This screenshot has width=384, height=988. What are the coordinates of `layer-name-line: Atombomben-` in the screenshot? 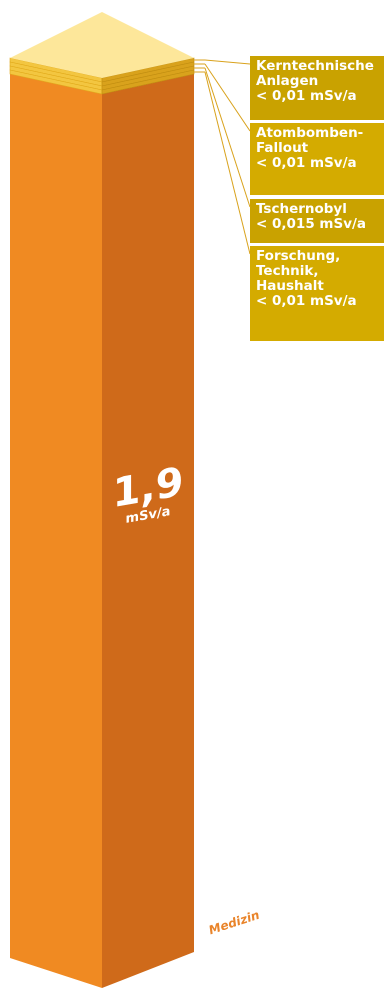 It's located at (310, 133).